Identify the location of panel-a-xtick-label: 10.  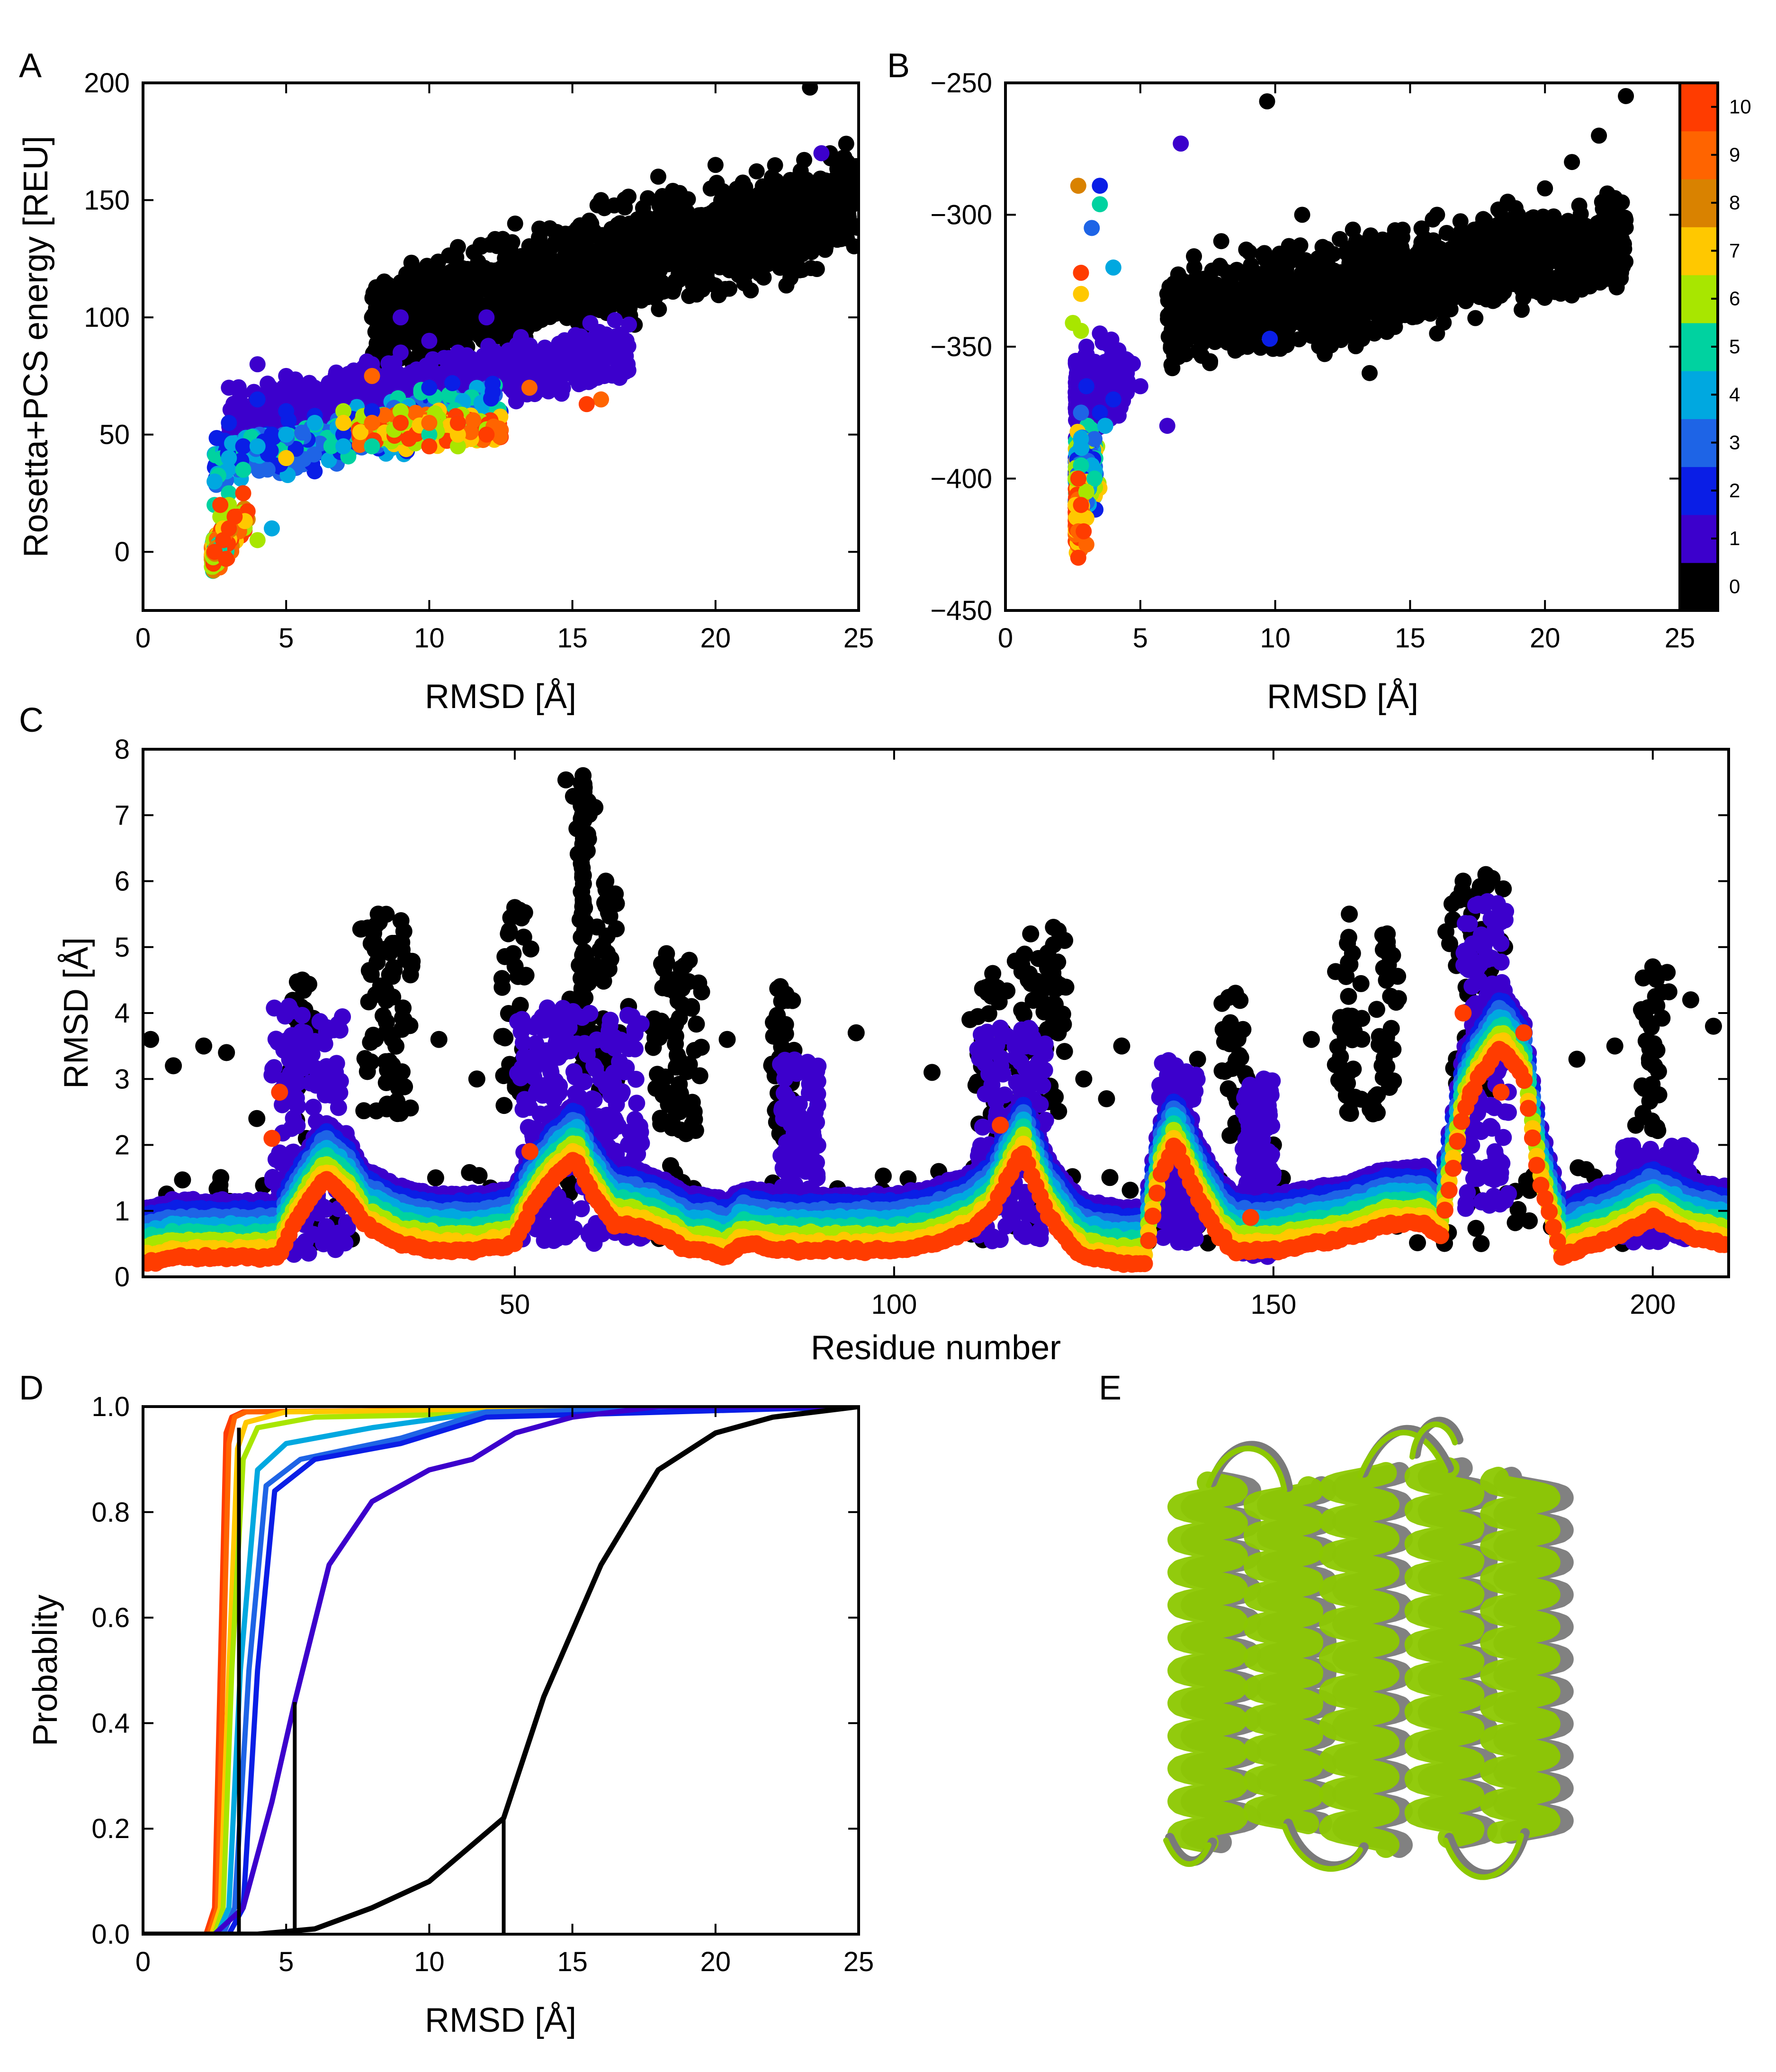
(429, 638).